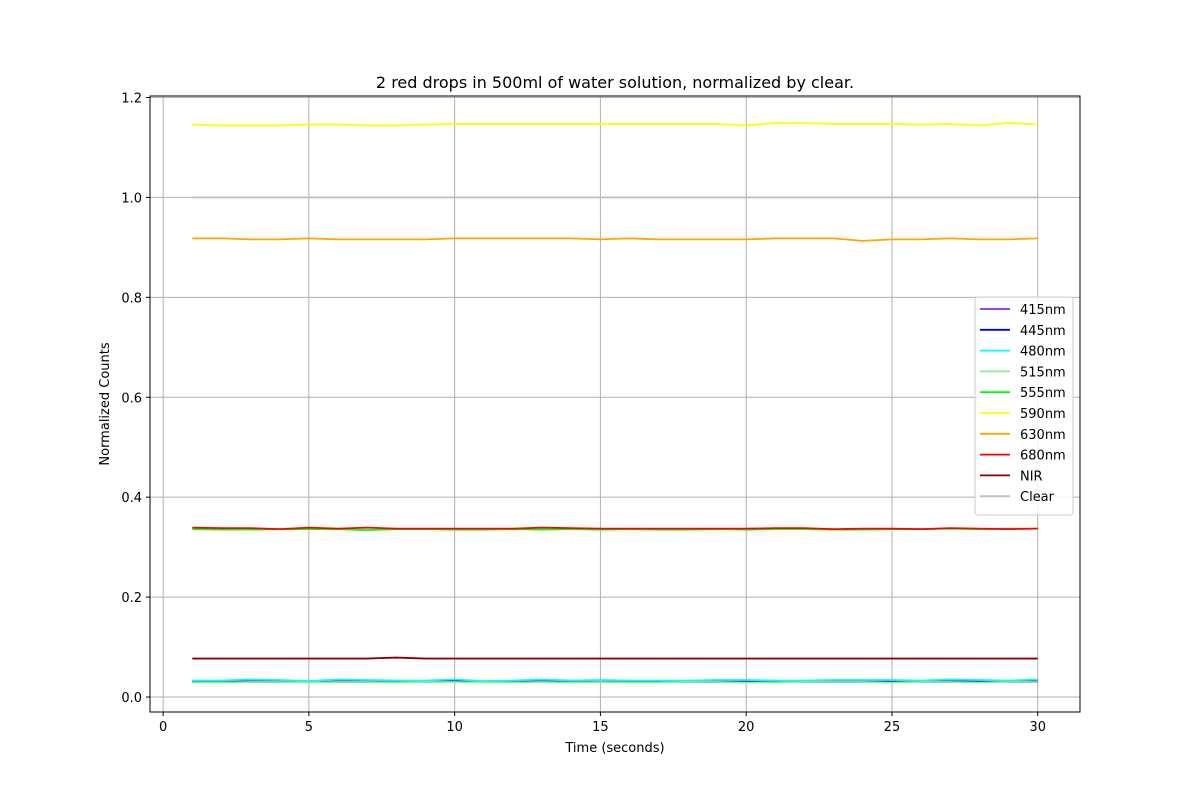  I want to click on series-line-480nm, so click(615, 680).